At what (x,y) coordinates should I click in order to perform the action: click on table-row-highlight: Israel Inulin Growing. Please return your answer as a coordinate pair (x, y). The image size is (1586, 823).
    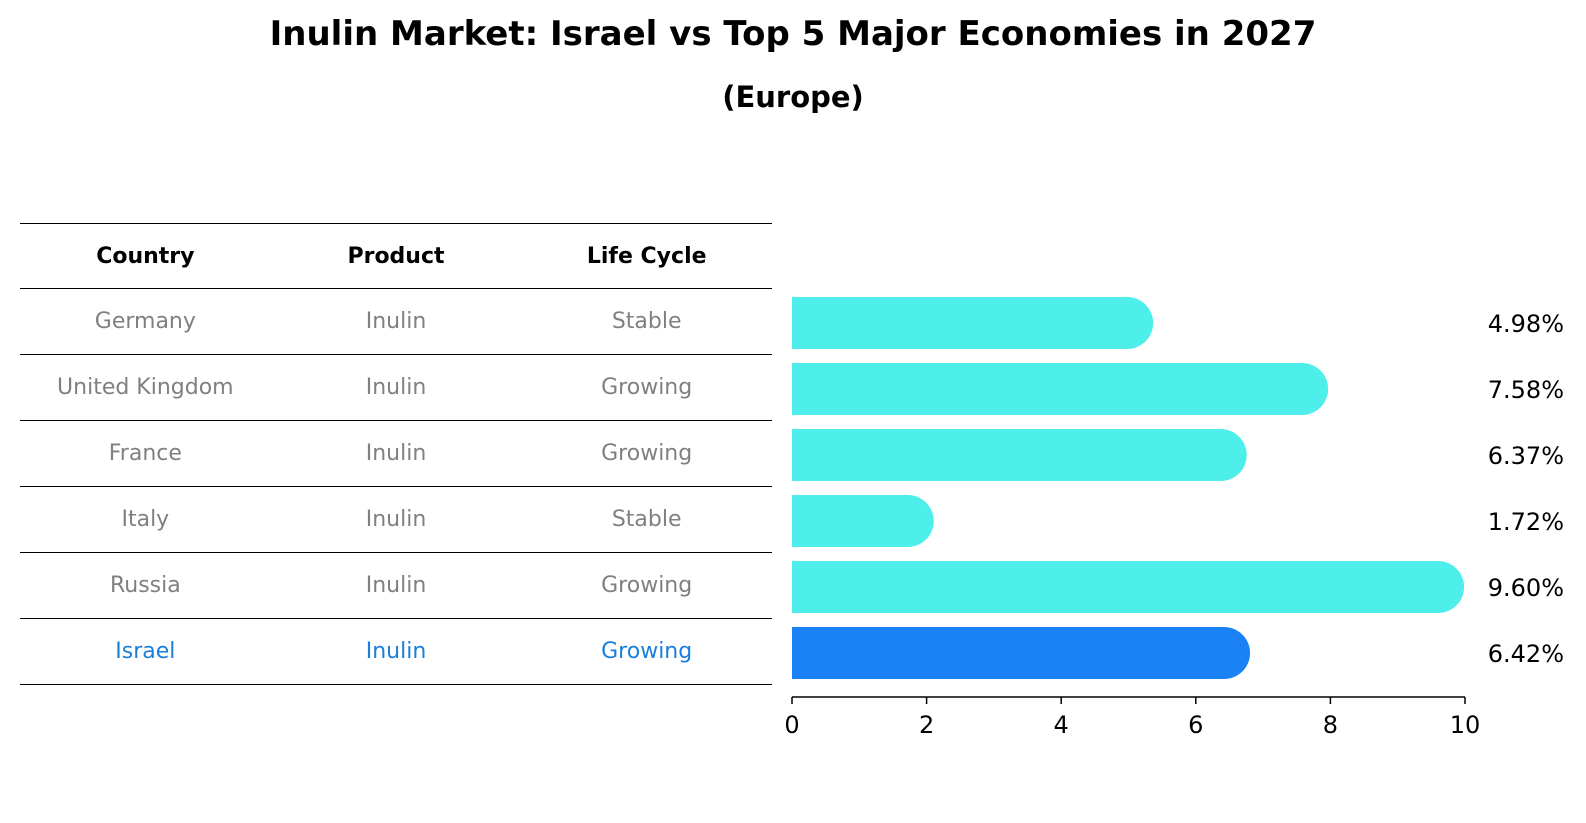
    Looking at the image, I should click on (396, 652).